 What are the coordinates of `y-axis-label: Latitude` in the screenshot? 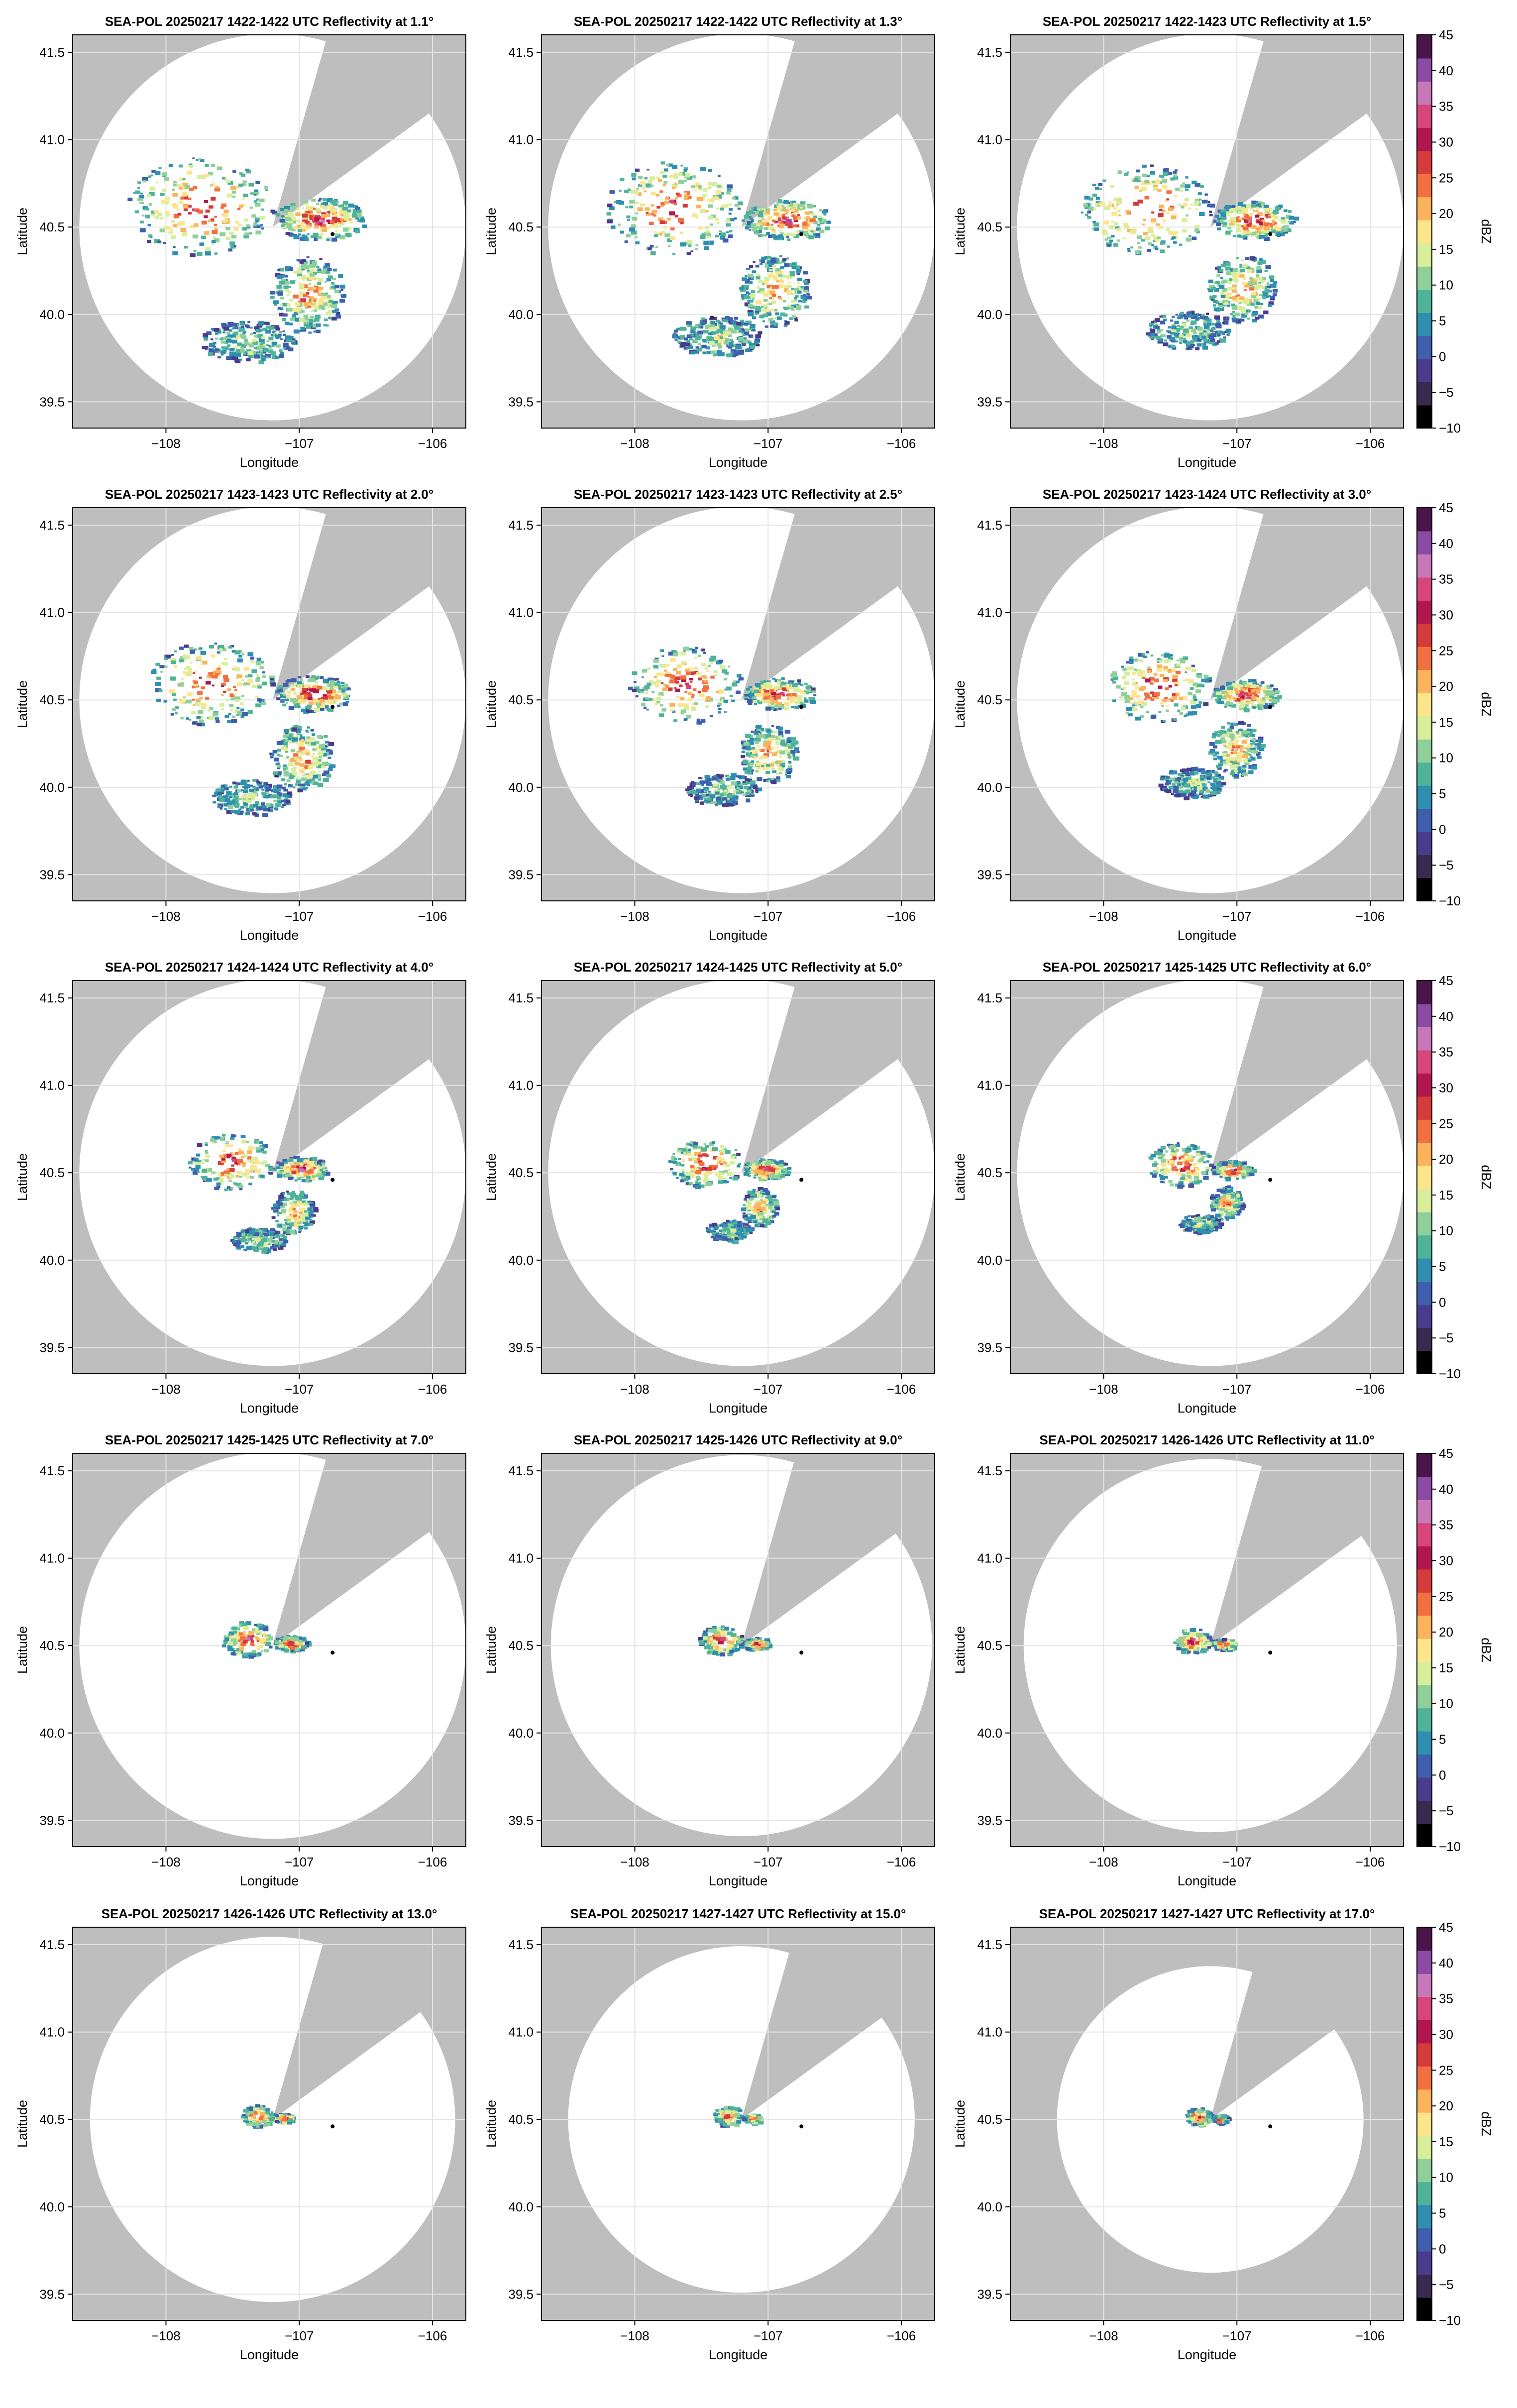 It's located at (492, 232).